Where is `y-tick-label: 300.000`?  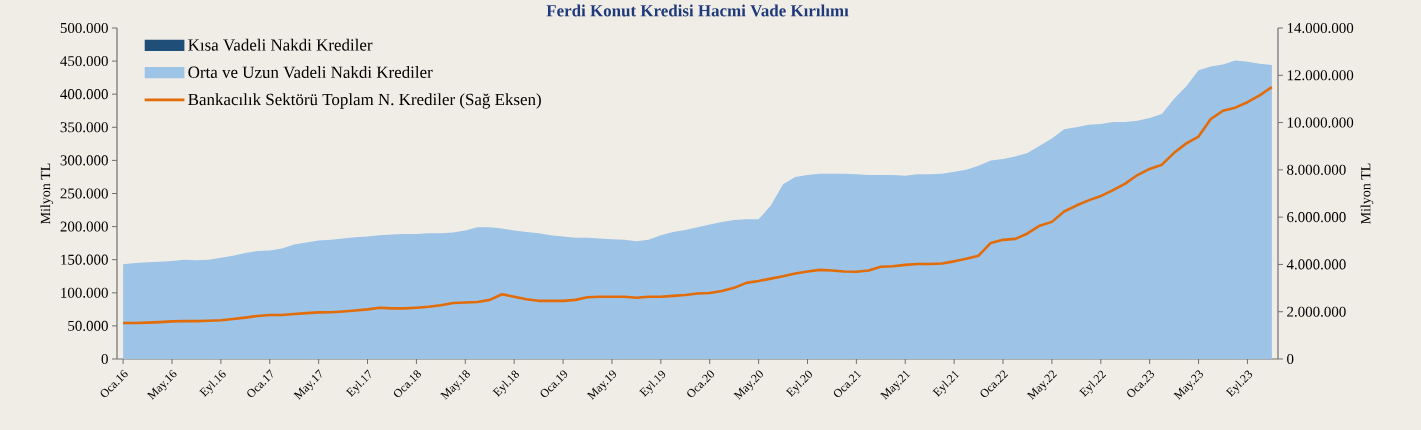 y-tick-label: 300.000 is located at coordinates (84, 160).